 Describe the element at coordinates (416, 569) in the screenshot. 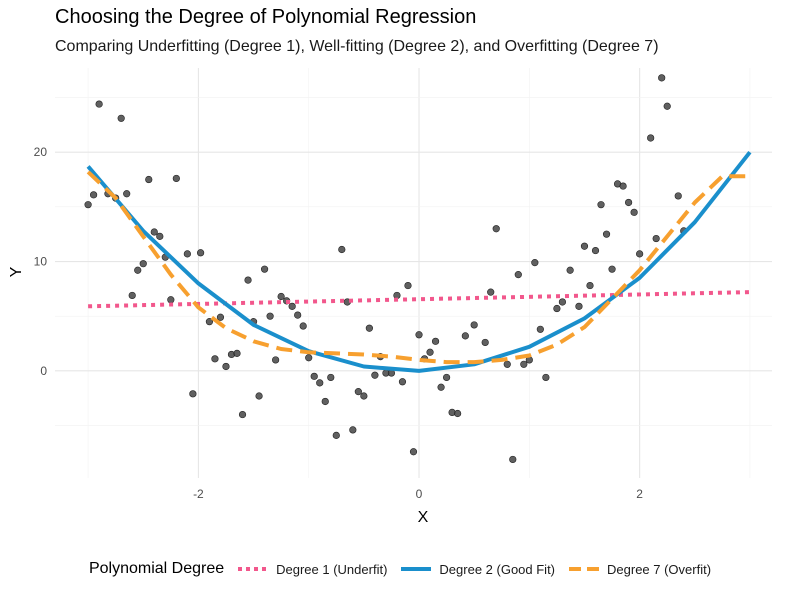

I see `legend-key-solid` at that location.